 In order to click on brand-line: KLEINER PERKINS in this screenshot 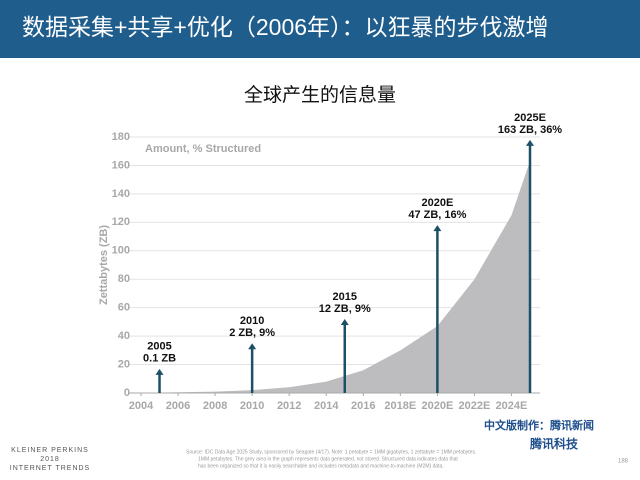, I will do `click(50, 450)`.